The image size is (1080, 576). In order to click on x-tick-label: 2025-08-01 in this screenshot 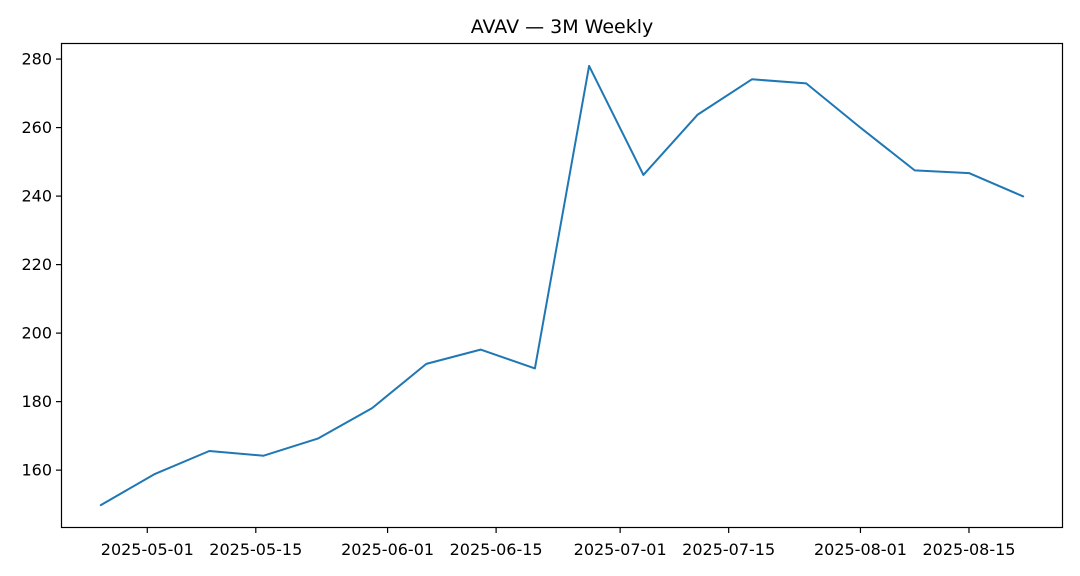, I will do `click(860, 549)`.